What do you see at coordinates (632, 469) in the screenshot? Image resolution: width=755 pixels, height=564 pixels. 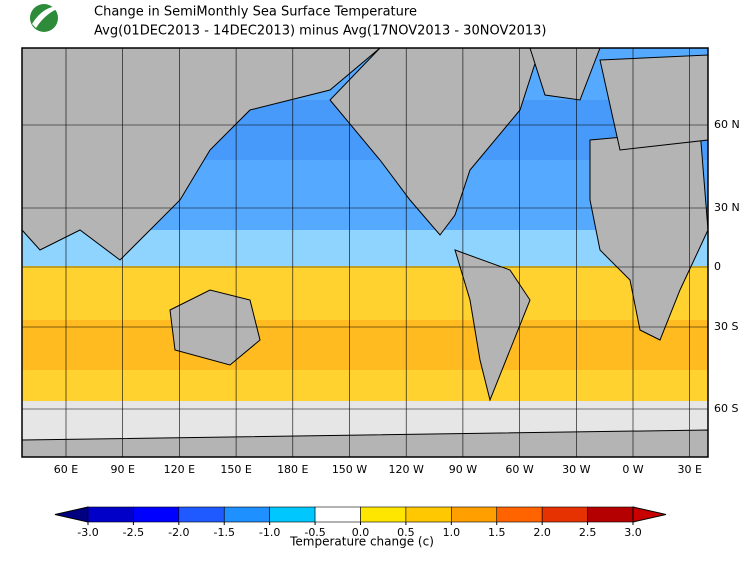 I see `lon-label: 0 W` at bounding box center [632, 469].